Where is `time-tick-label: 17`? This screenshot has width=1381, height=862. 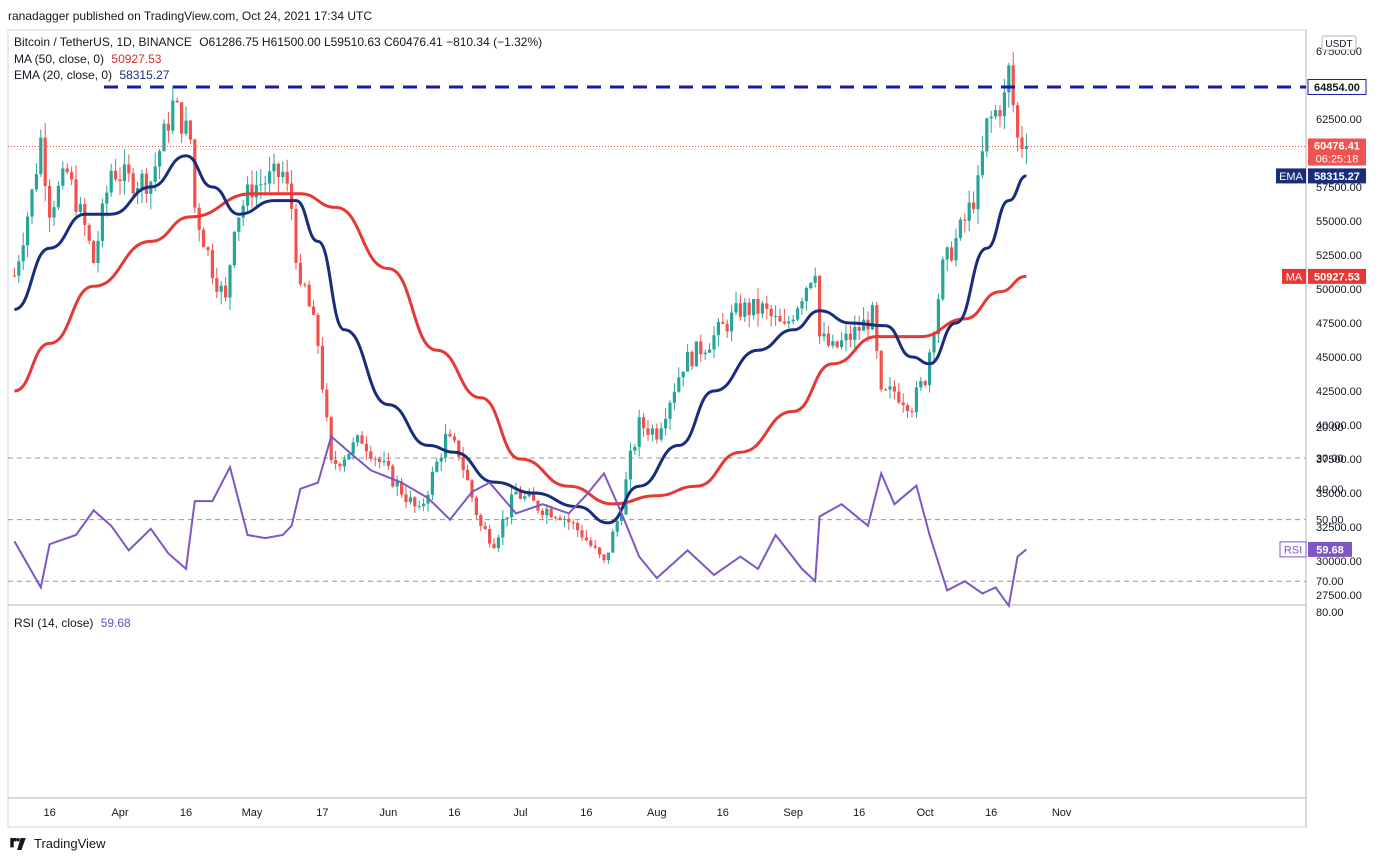 time-tick-label: 17 is located at coordinates (322, 813).